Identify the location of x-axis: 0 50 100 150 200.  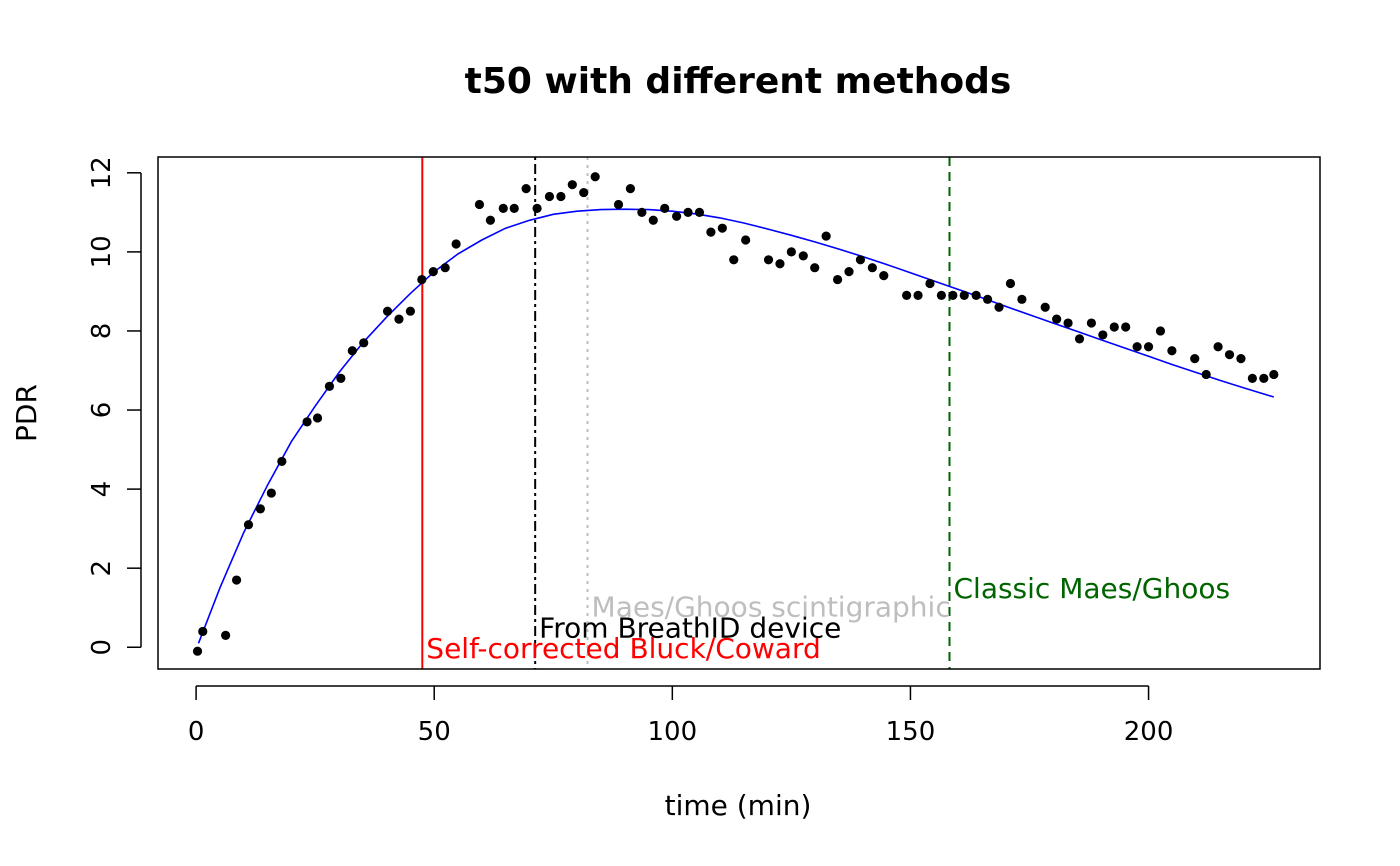
(681, 716).